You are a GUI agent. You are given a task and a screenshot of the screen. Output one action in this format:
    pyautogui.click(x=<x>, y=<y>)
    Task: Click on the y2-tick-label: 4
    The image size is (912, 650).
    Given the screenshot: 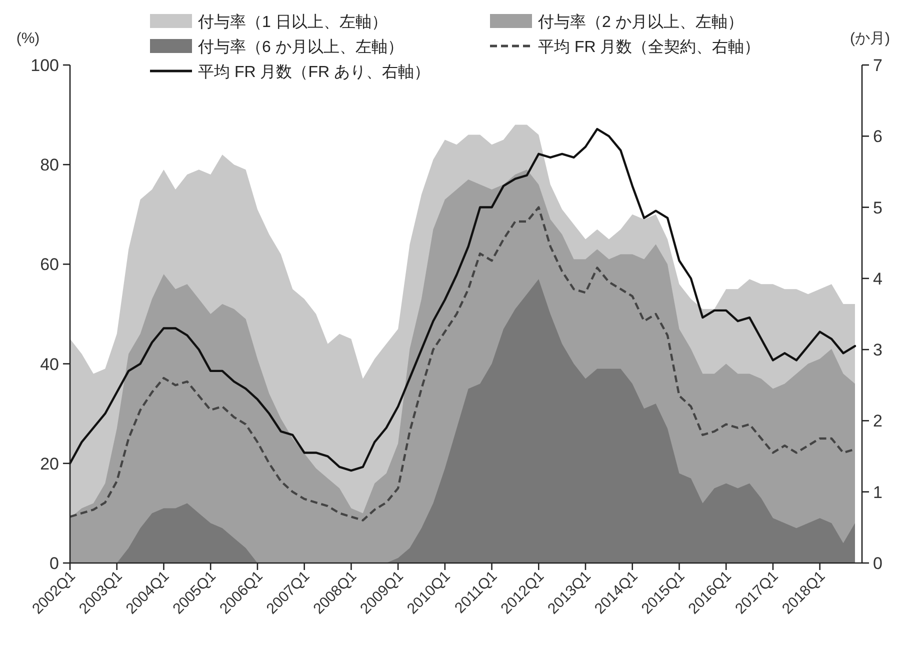 What is the action you would take?
    pyautogui.click(x=877, y=278)
    